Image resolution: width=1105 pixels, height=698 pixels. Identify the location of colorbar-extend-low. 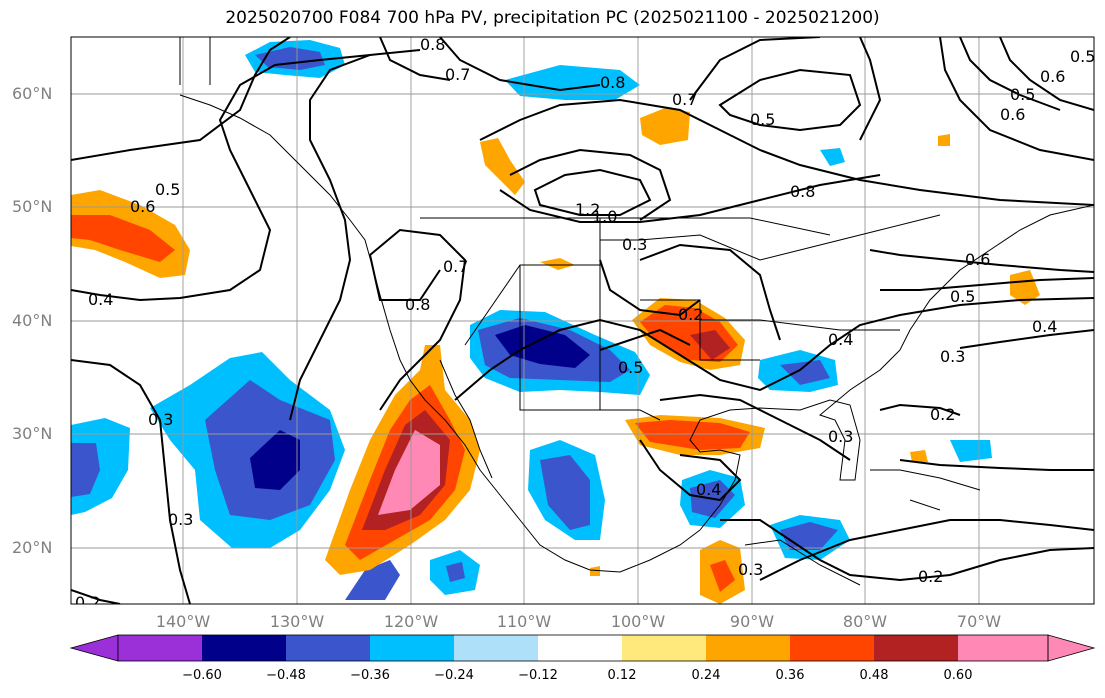
(94, 648).